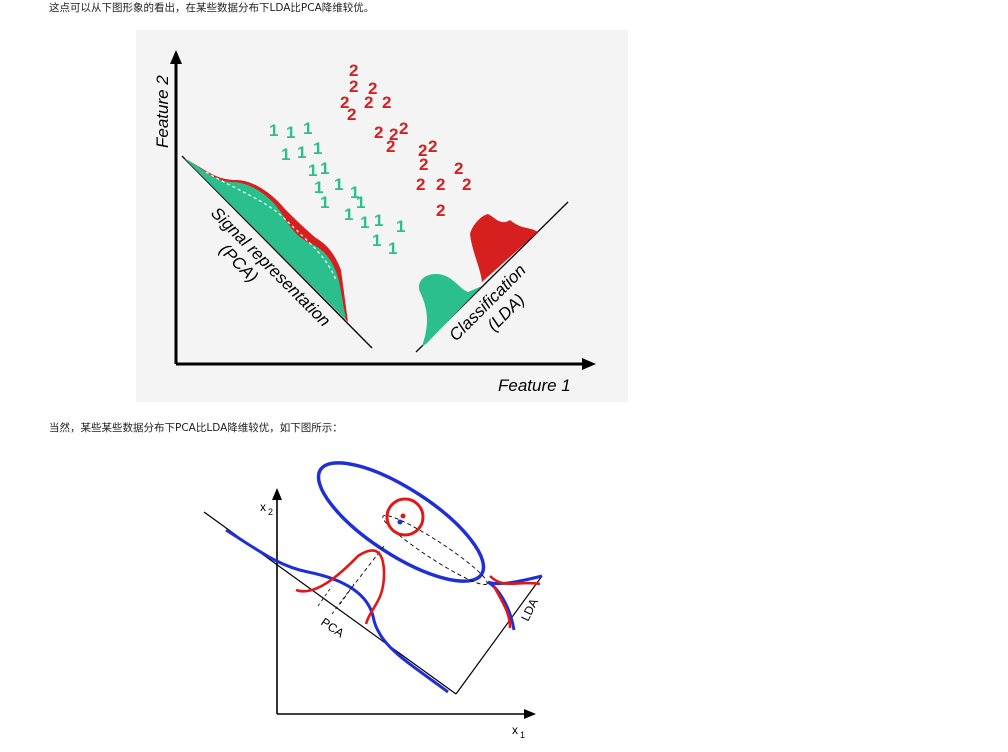  What do you see at coordinates (505, 248) in the screenshot?
I see `lda-class2-distribution` at bounding box center [505, 248].